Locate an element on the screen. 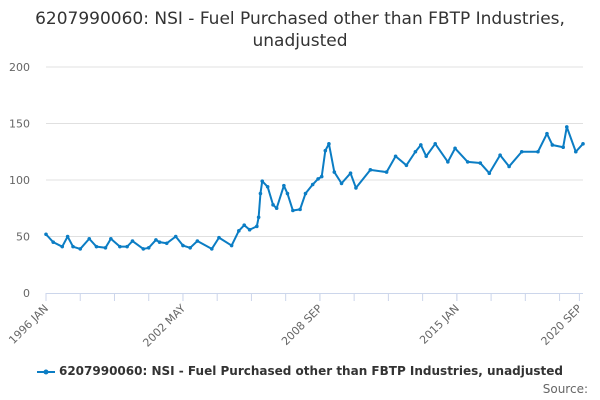  x-tick-label: 2002 MAY is located at coordinates (164, 326).